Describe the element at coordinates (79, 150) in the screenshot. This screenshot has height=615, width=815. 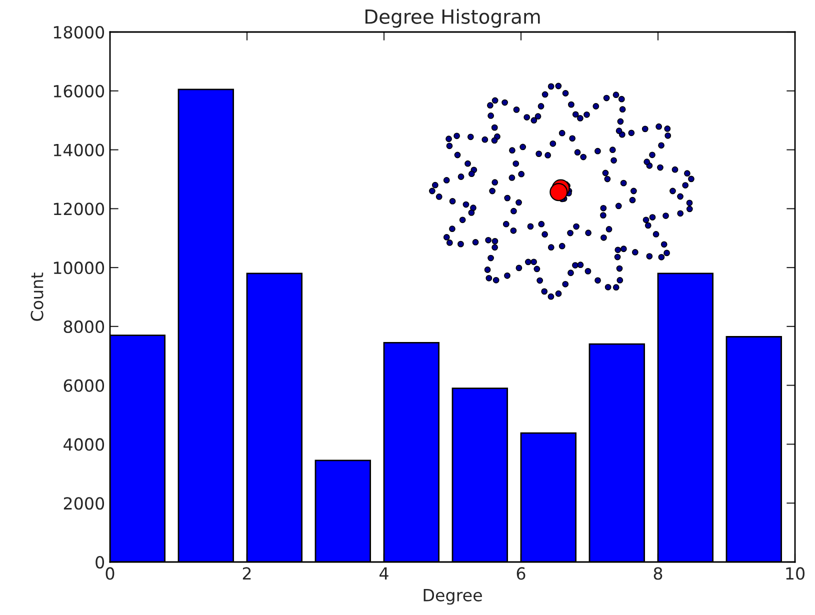
I see `y-tick-label: 14000` at that location.